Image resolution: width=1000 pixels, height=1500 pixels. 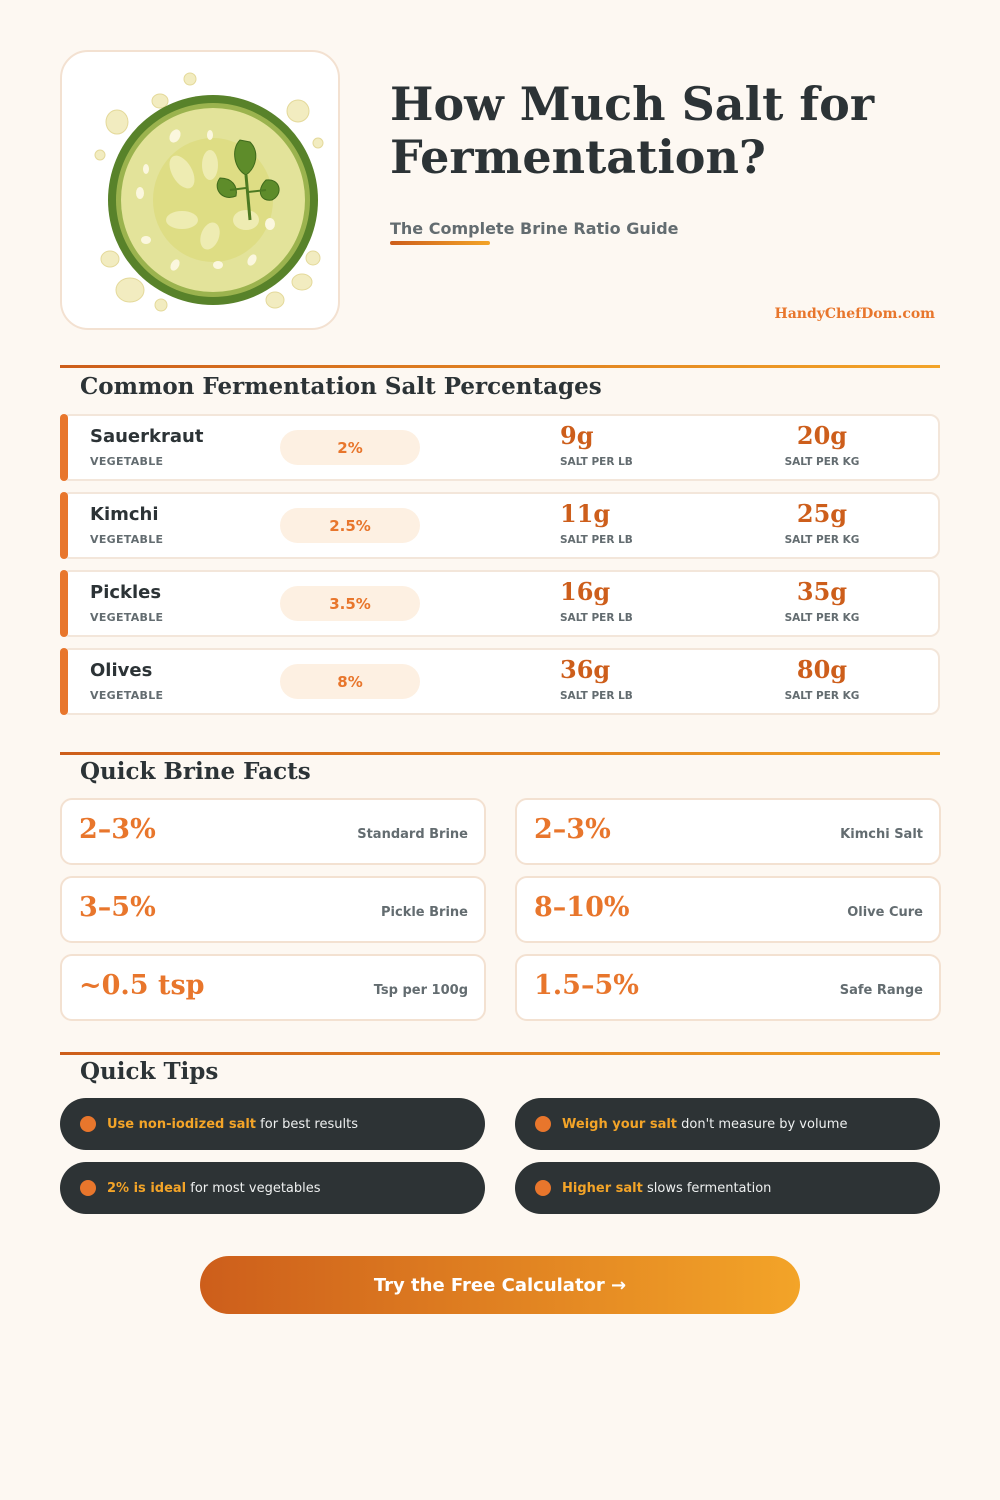 I want to click on salt-percent-badge: 2.5%, so click(x=350, y=525).